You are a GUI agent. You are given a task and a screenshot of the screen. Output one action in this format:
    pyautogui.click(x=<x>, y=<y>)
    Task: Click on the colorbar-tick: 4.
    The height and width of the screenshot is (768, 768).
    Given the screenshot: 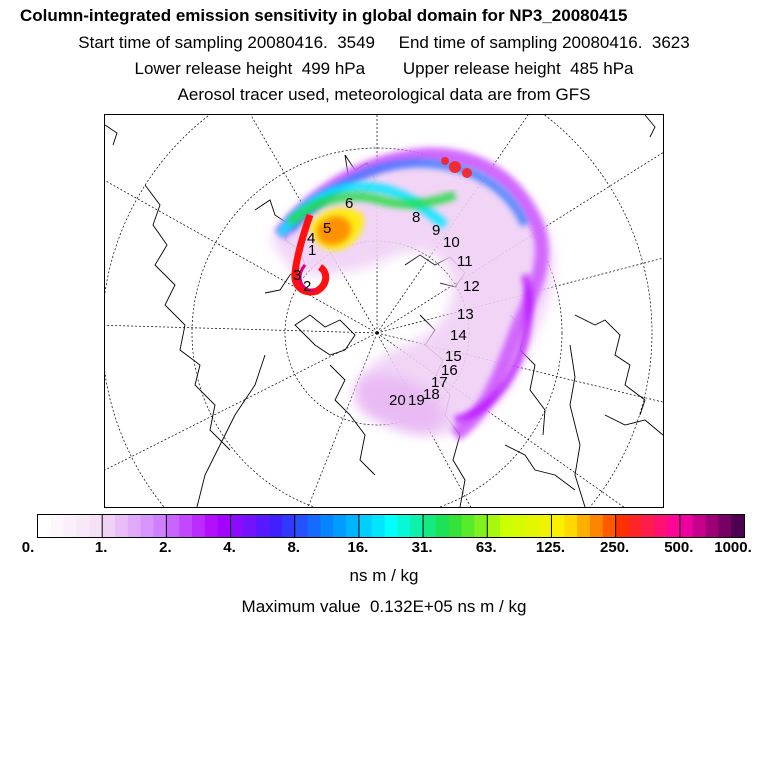 What is the action you would take?
    pyautogui.click(x=229, y=547)
    